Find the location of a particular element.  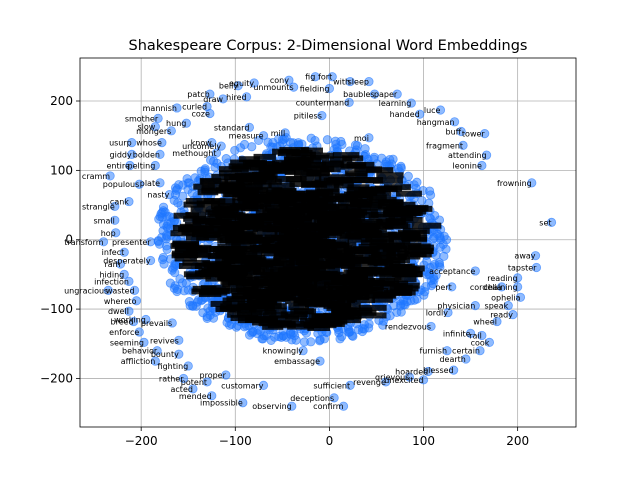

word-label: mill is located at coordinates (278, 133).